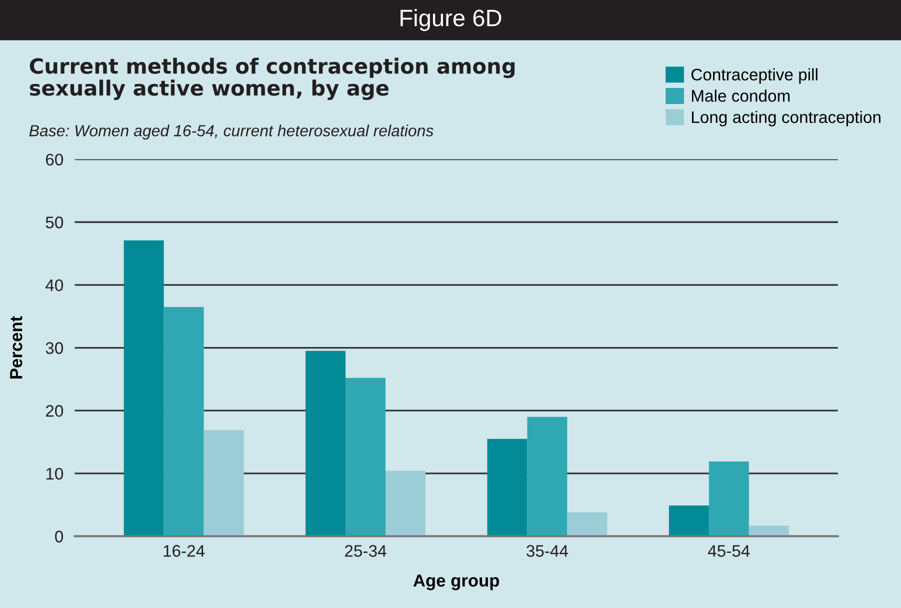 The image size is (901, 608). Describe the element at coordinates (55, 348) in the screenshot. I see `y-tick-label: 30` at that location.